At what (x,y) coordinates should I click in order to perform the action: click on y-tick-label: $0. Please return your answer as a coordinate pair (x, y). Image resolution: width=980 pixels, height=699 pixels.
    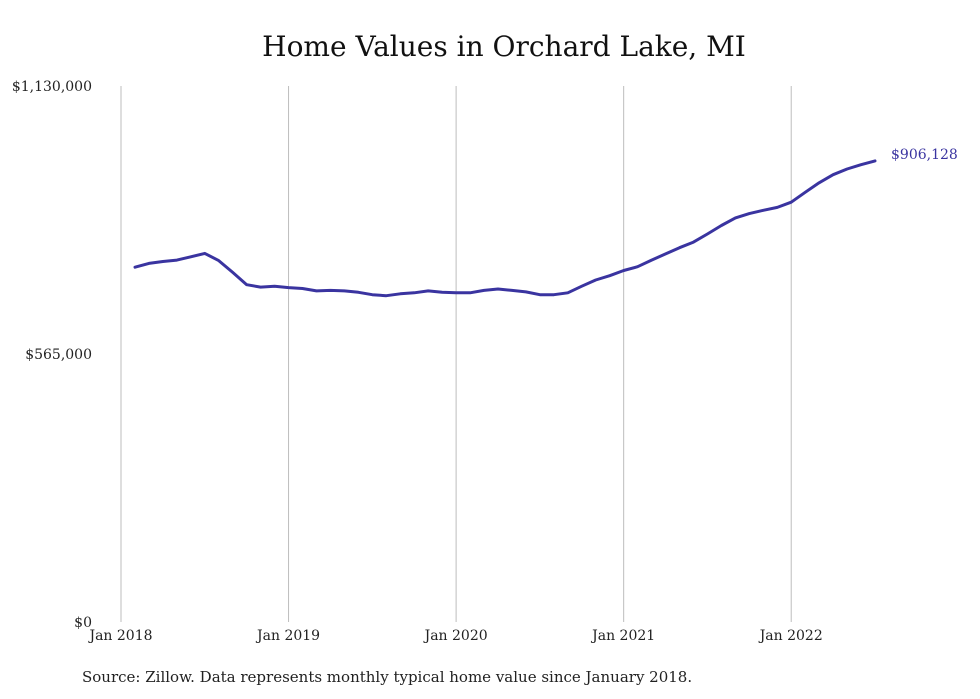
    Looking at the image, I should click on (83, 623).